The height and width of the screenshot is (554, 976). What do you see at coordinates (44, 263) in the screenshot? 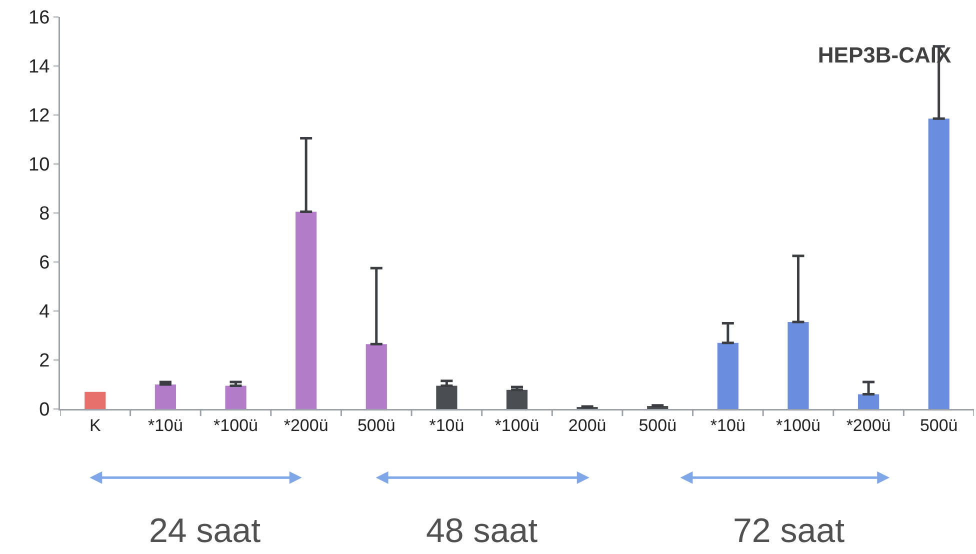
I see `y-tick-label: 6` at bounding box center [44, 263].